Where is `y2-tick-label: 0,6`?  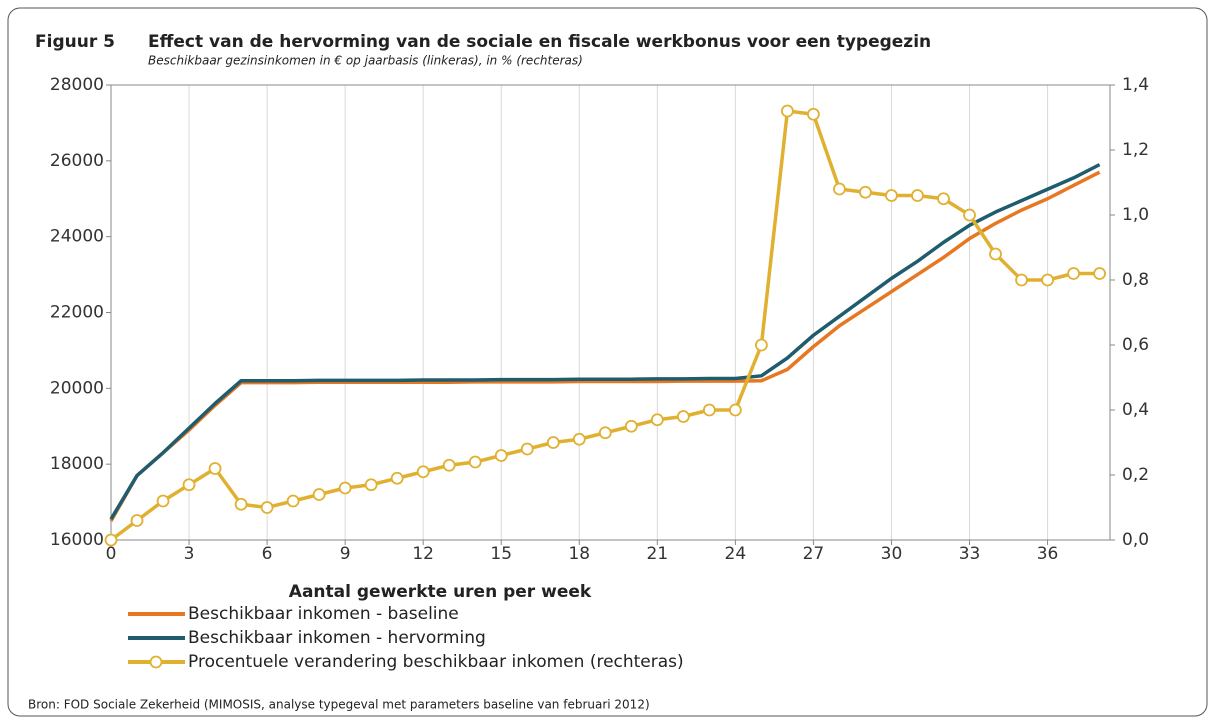
y2-tick-label: 0,6 is located at coordinates (1135, 345).